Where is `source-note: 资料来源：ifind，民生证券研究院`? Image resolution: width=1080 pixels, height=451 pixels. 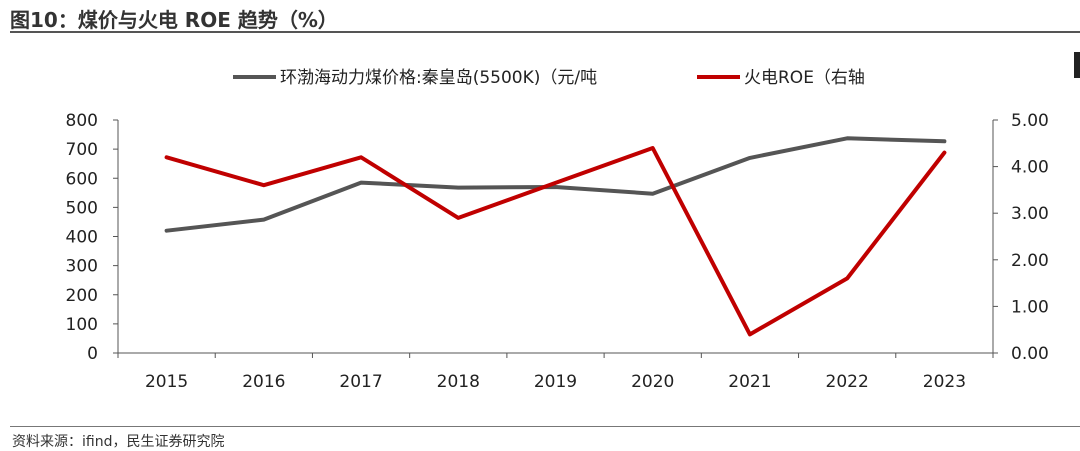 source-note: 资料来源：ifind，民生证券研究院 is located at coordinates (118, 442).